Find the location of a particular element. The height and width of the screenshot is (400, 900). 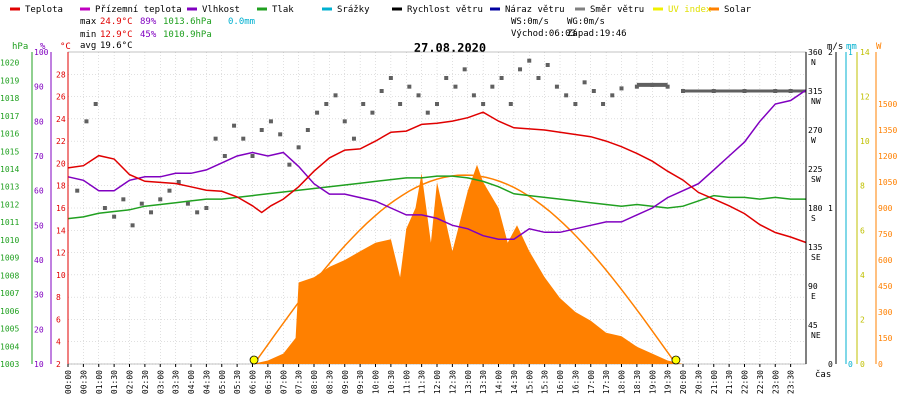

x-tick-label: 21:30 is located at coordinates (729, 382).